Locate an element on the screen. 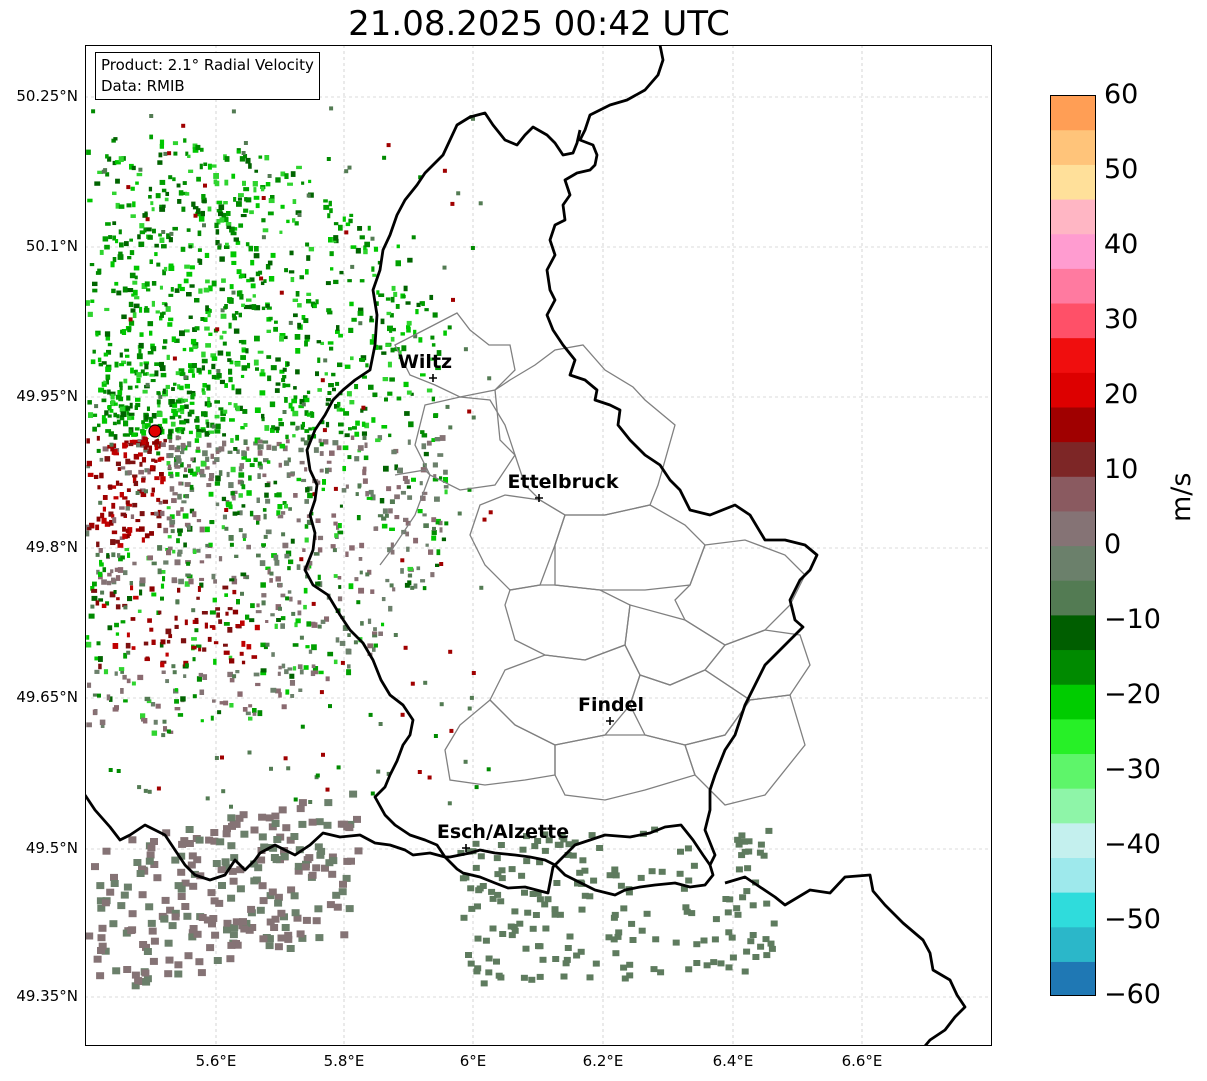  lat-label: 49.5°N is located at coordinates (51, 848).